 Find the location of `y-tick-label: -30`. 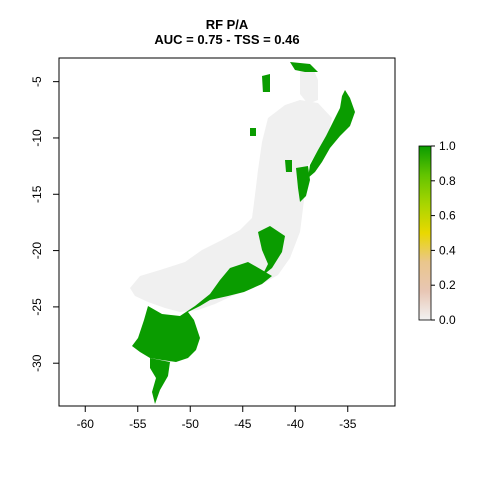

y-tick-label: -30 is located at coordinates (37, 363).